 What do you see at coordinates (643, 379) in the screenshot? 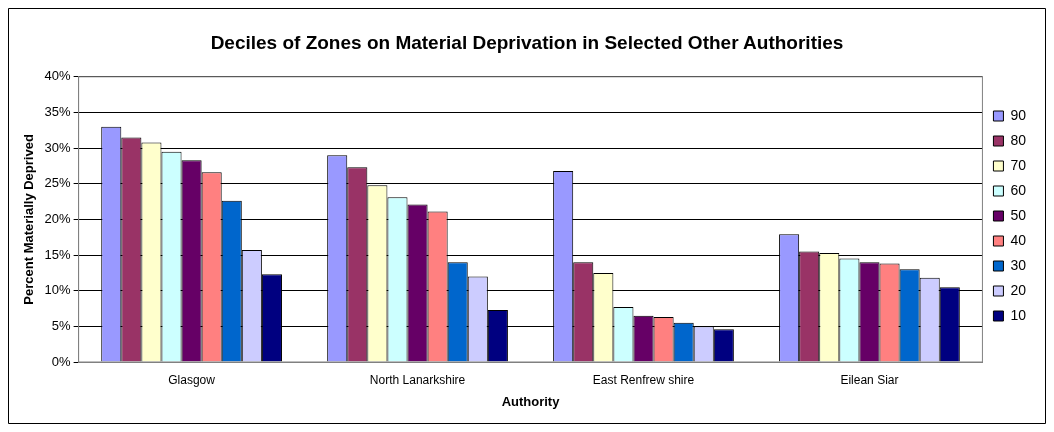
I see `x-tick-label: East Renfrew shire` at bounding box center [643, 379].